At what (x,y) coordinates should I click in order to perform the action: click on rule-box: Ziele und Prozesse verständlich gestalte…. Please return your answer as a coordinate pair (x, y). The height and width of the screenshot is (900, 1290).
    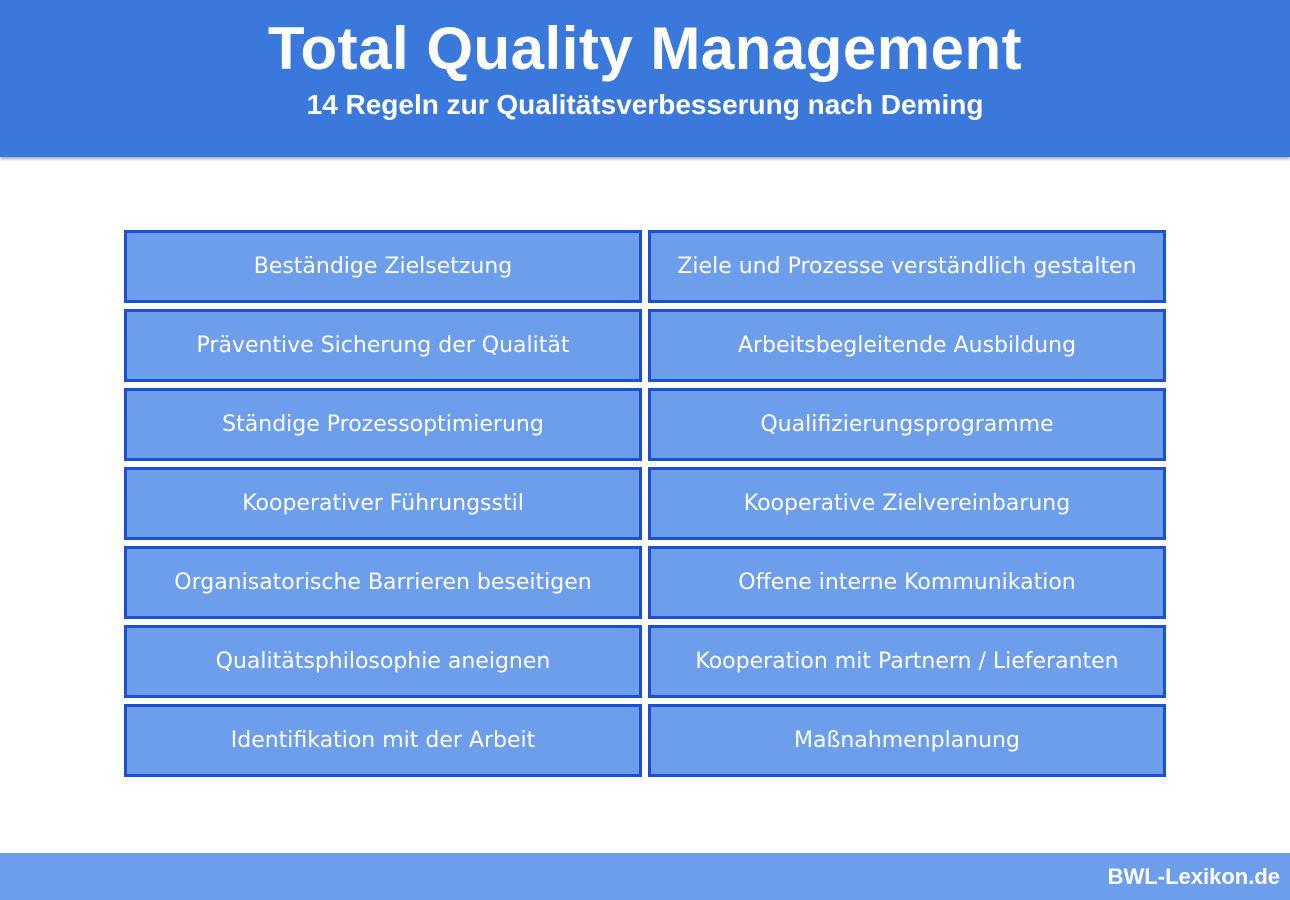
    Looking at the image, I should click on (907, 266).